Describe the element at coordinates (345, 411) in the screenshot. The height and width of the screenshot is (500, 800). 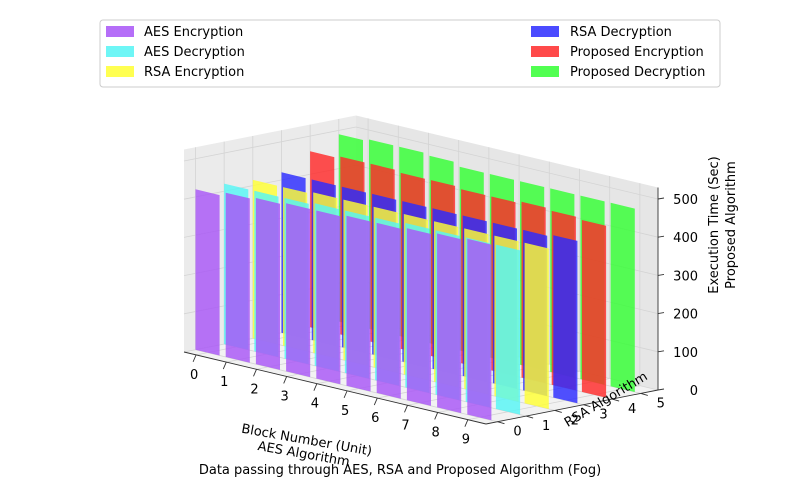
I see `x-tick-label: 5` at that location.